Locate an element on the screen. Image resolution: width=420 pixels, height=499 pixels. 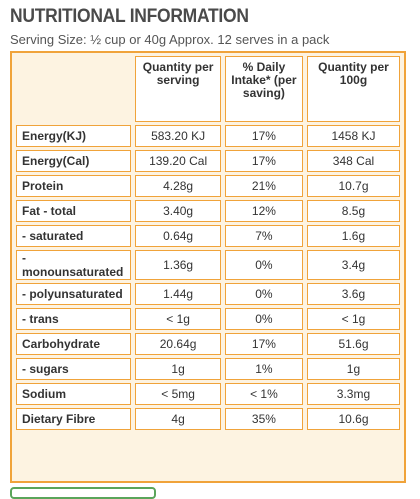
cell-value: 1.44g is located at coordinates (178, 294).